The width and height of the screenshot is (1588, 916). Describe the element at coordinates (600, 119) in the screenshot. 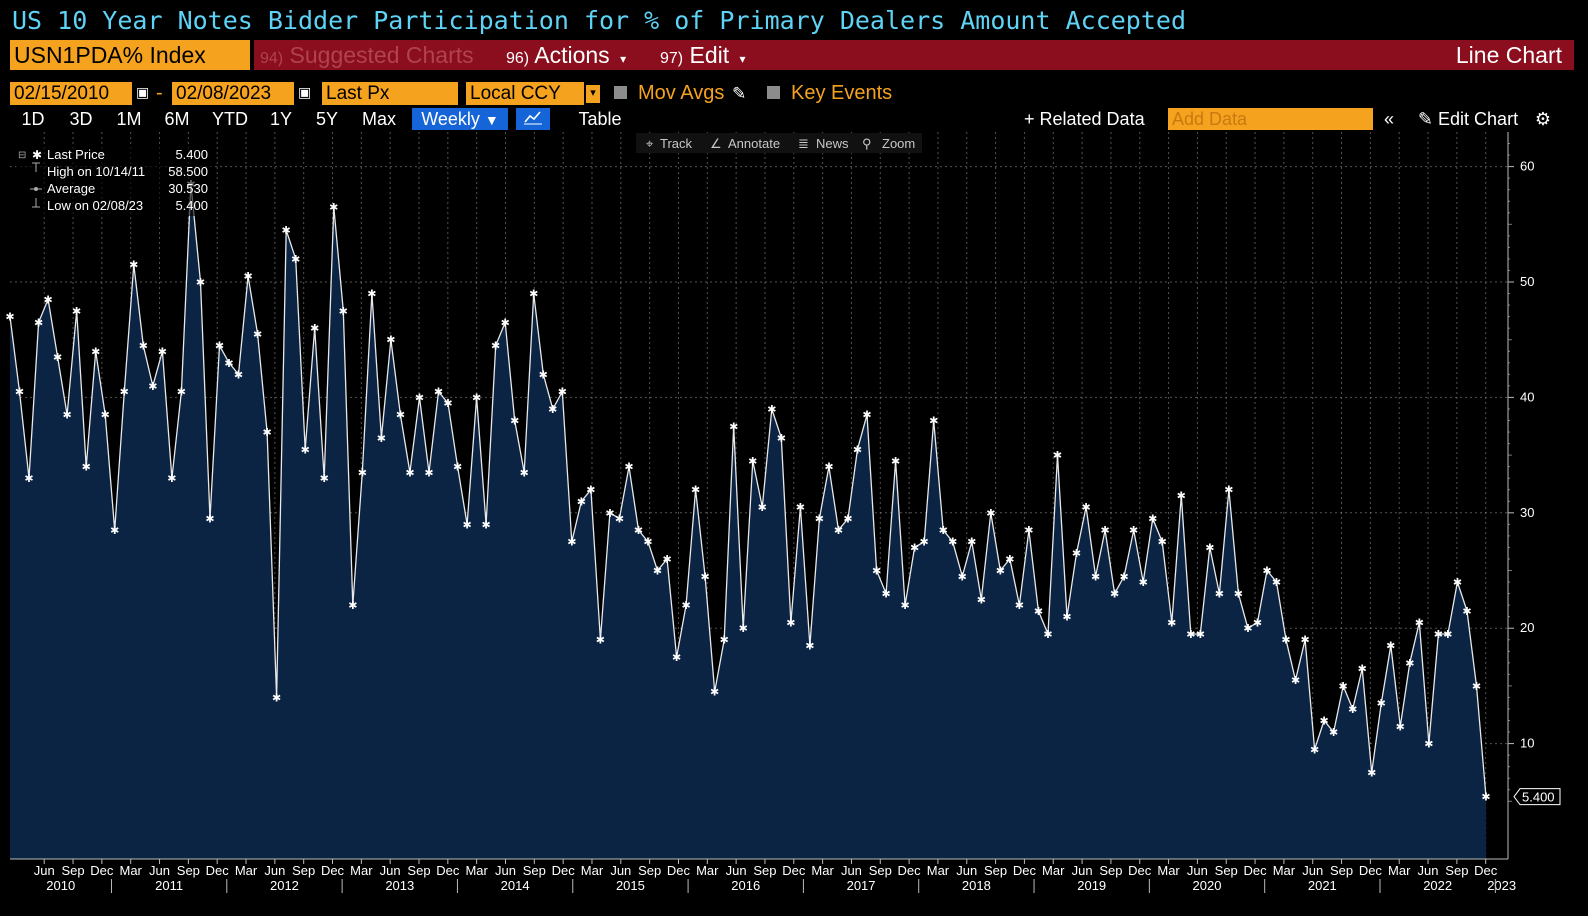

I see `table-button: Table` at that location.